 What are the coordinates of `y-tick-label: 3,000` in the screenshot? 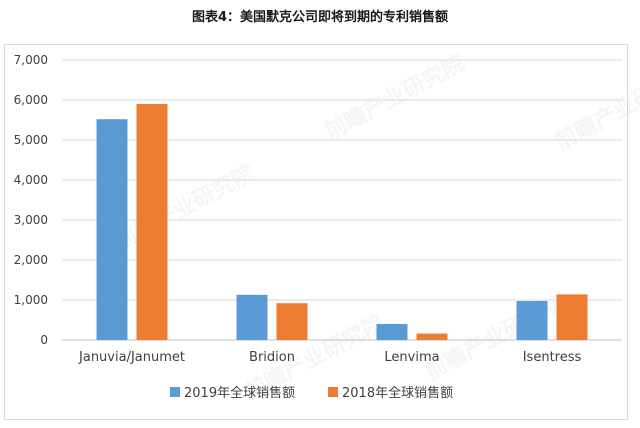 It's located at (31, 220).